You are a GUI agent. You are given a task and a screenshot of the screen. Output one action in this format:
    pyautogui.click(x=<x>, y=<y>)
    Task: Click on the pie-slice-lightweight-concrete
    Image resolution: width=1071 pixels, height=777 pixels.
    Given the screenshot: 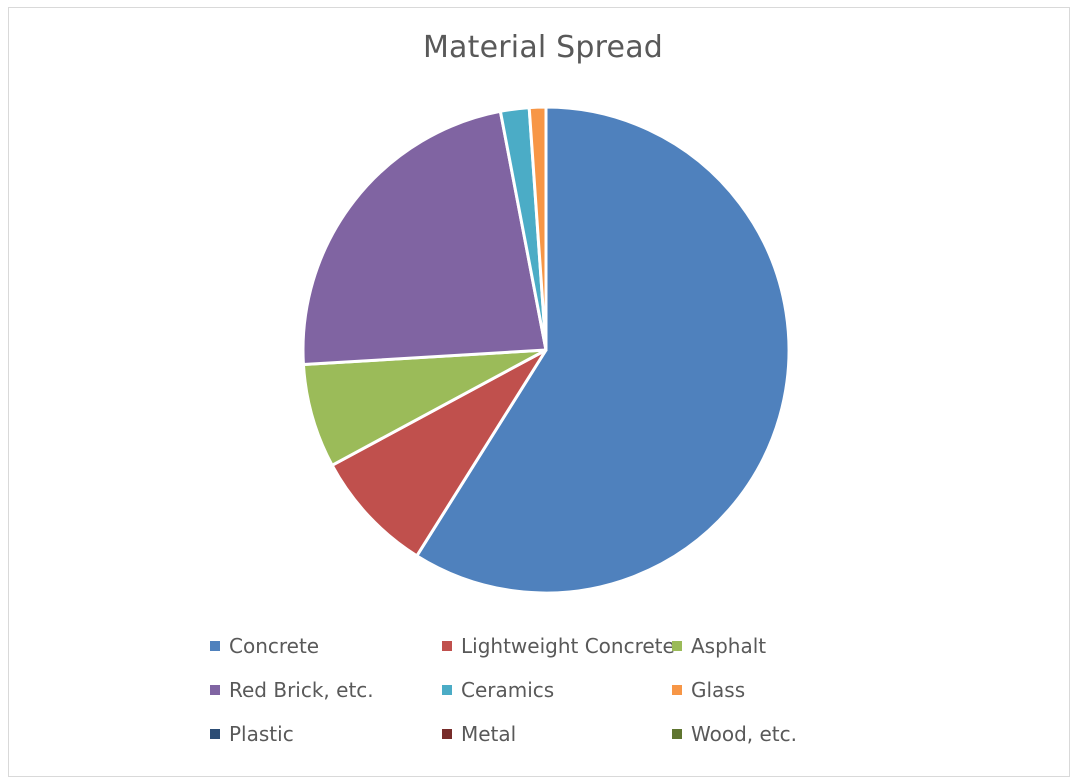 What is the action you would take?
    pyautogui.click(x=439, y=453)
    